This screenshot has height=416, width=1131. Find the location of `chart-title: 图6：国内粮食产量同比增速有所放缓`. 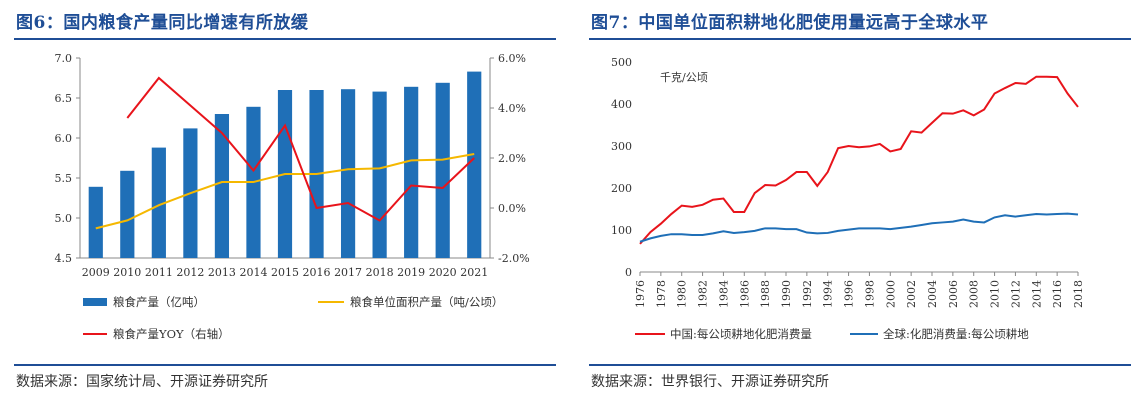

chart-title: 图6：国内粮食产量同比增速有所放缓 is located at coordinates (162, 23).